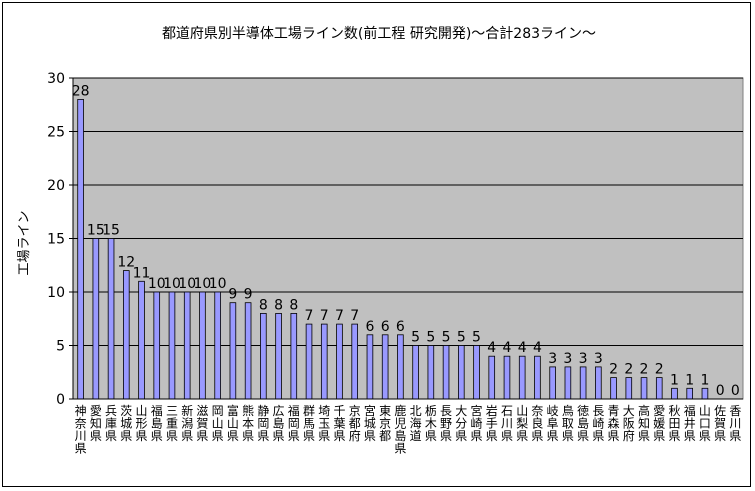 This screenshot has height=491, width=755. I want to click on y-tick-label: 0, so click(60, 400).